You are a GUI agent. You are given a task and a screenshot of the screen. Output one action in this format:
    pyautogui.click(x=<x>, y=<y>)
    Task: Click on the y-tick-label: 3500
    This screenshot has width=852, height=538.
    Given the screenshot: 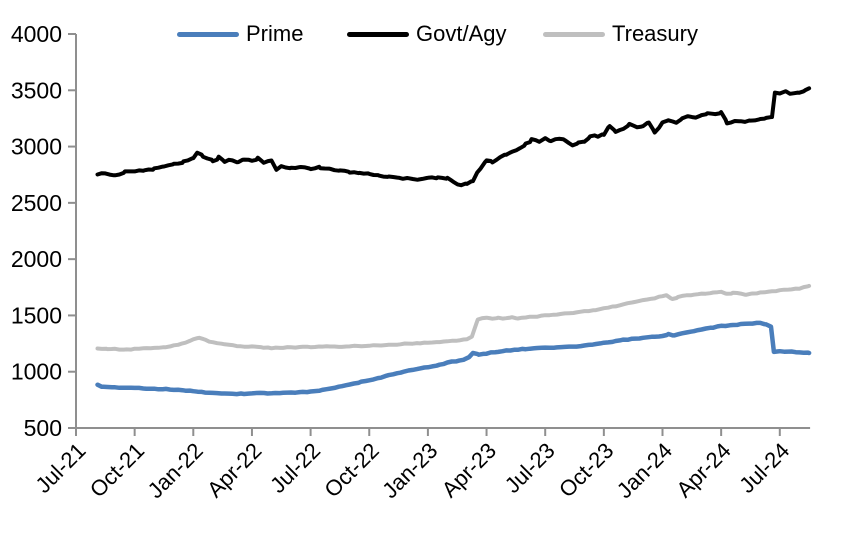 What is the action you would take?
    pyautogui.click(x=36, y=90)
    